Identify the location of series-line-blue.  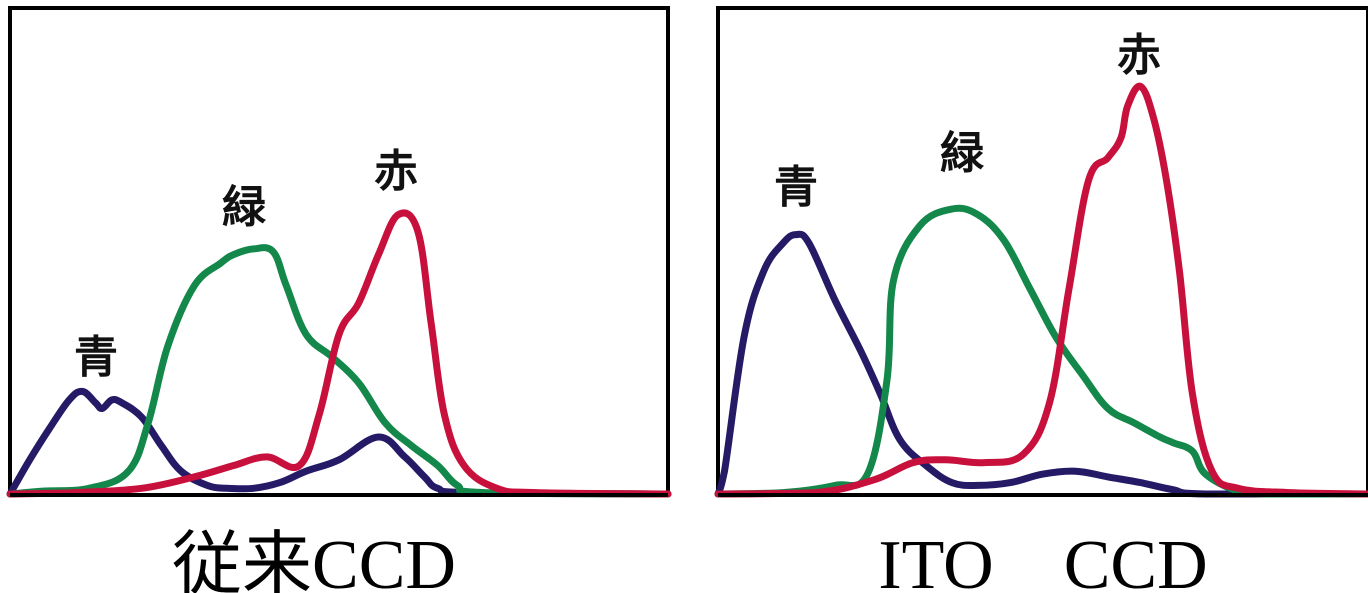
(339, 442).